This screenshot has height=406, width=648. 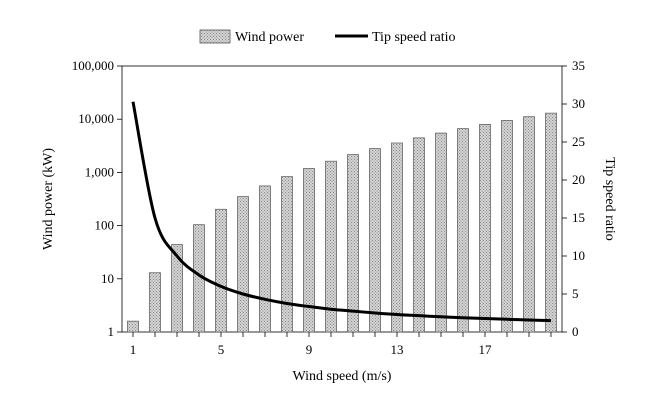 I want to click on y-axis-tick-label: 100,000, so click(x=93, y=65).